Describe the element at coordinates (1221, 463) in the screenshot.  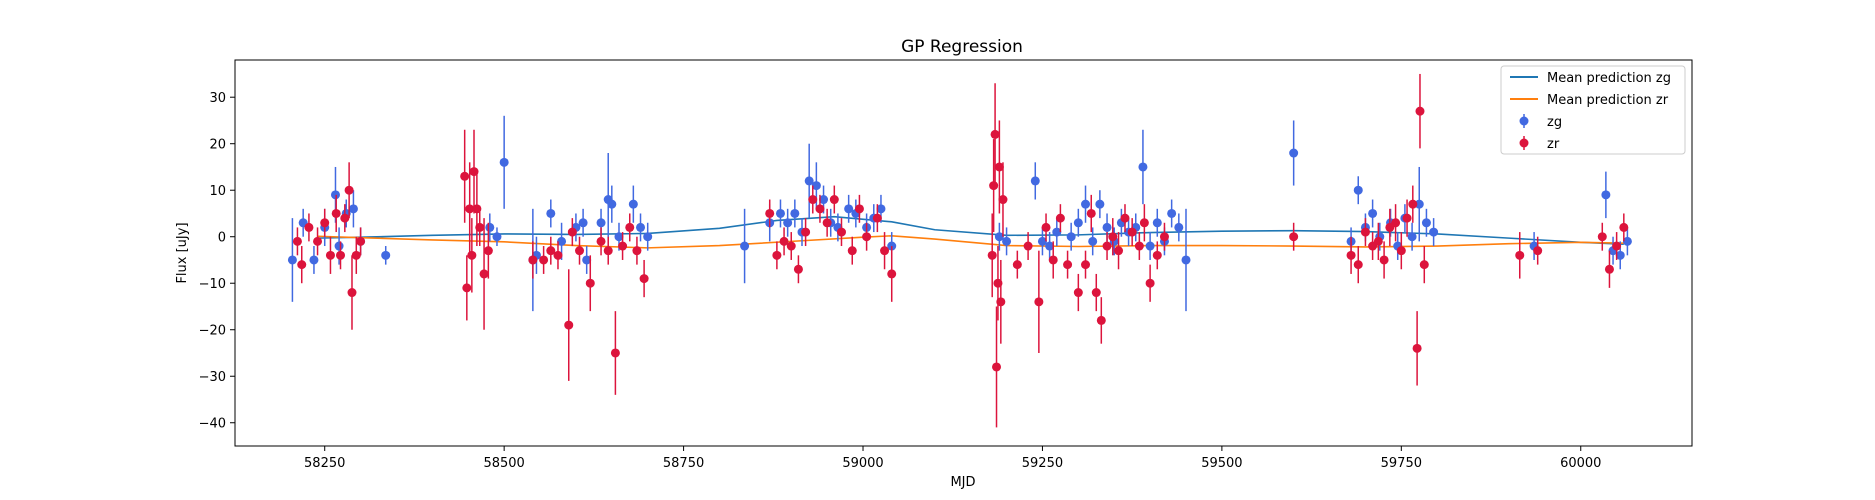
I see `x-tick-label: 59500` at that location.